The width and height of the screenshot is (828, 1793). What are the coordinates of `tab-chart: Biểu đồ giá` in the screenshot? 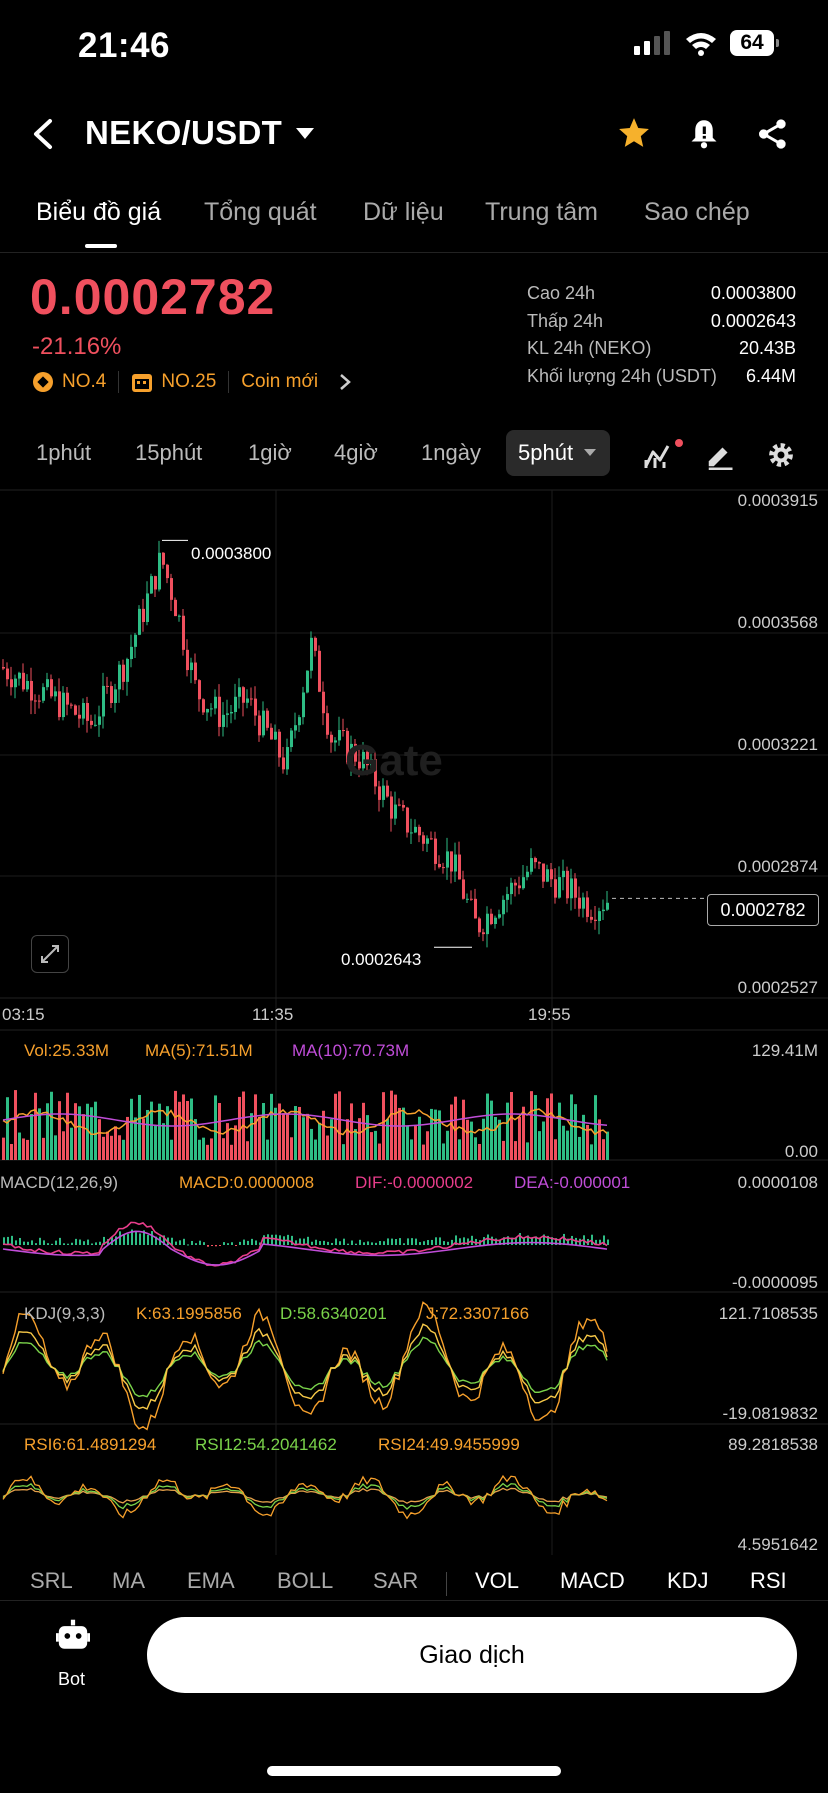 It's located at (99, 212).